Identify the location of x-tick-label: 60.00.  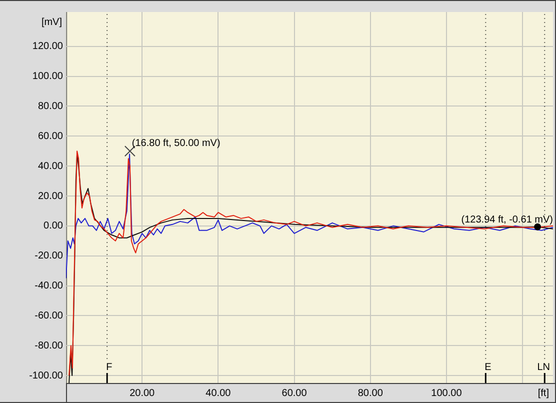
(295, 393).